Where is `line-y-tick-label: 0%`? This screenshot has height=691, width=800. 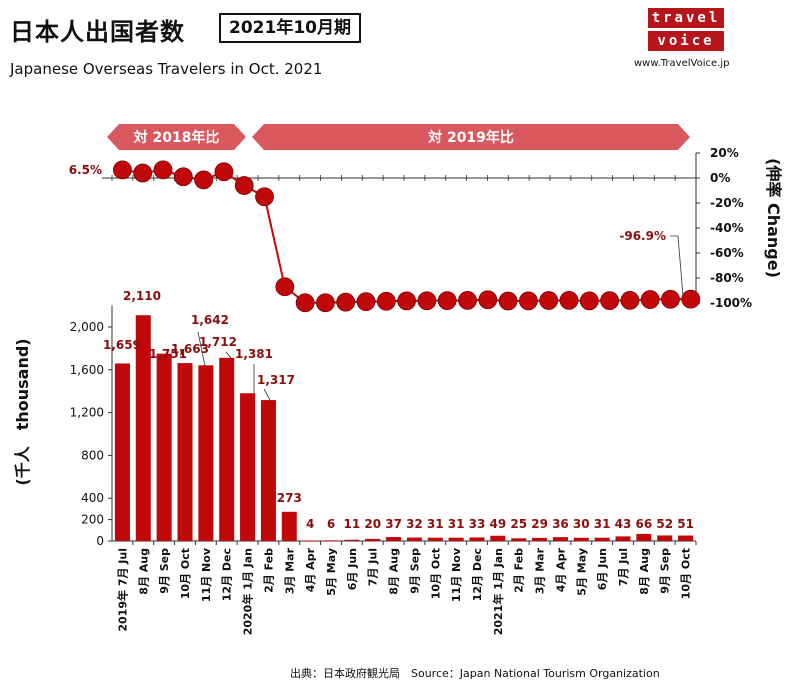 line-y-tick-label: 0% is located at coordinates (720, 178).